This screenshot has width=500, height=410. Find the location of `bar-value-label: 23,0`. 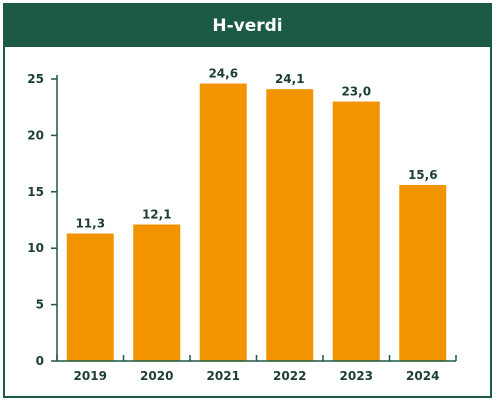

bar-value-label: 23,0 is located at coordinates (356, 92).